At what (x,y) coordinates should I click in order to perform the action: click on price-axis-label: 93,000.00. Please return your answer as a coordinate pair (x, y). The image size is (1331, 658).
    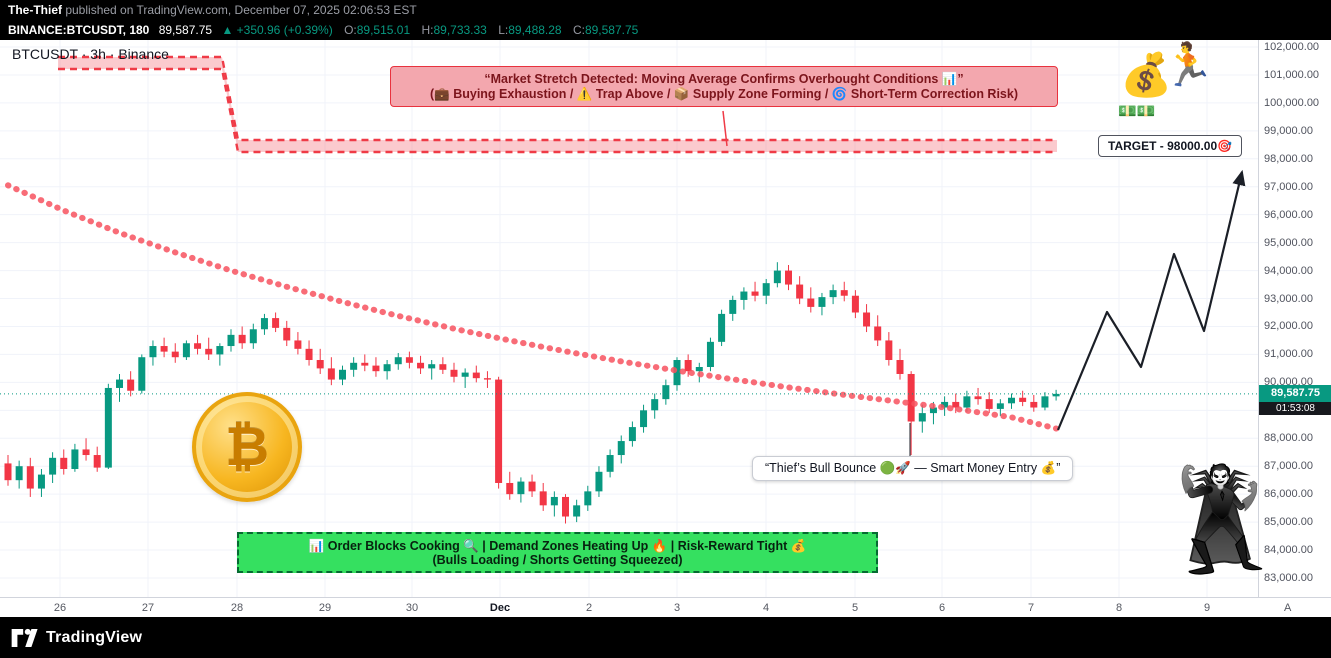
    Looking at the image, I should click on (1288, 298).